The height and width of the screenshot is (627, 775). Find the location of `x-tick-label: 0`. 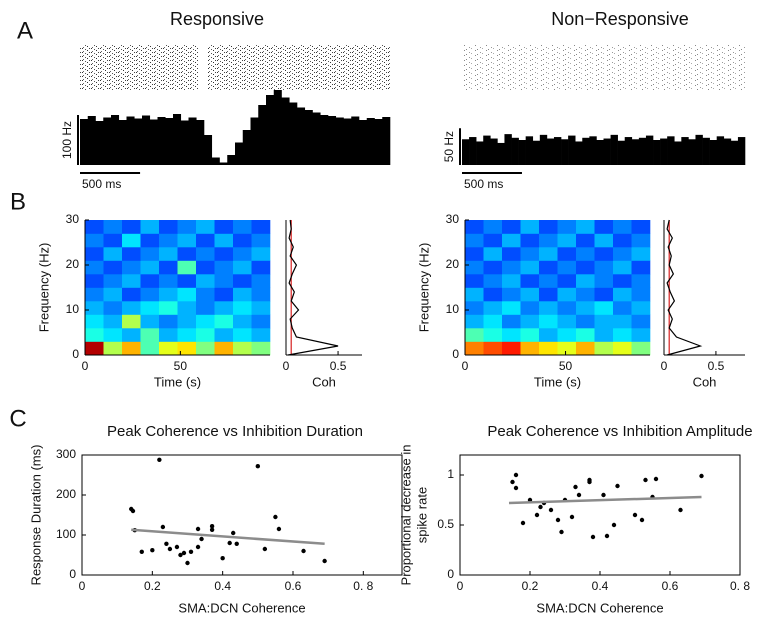

x-tick-label: 0 is located at coordinates (460, 586).